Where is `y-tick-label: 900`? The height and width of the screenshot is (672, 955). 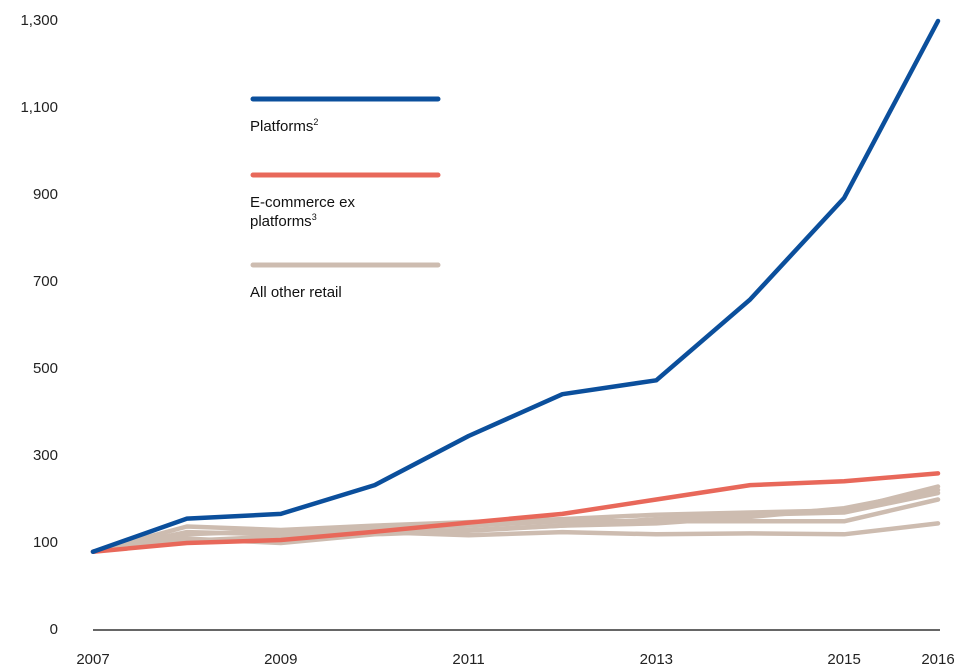
y-tick-label: 900 is located at coordinates (45, 194).